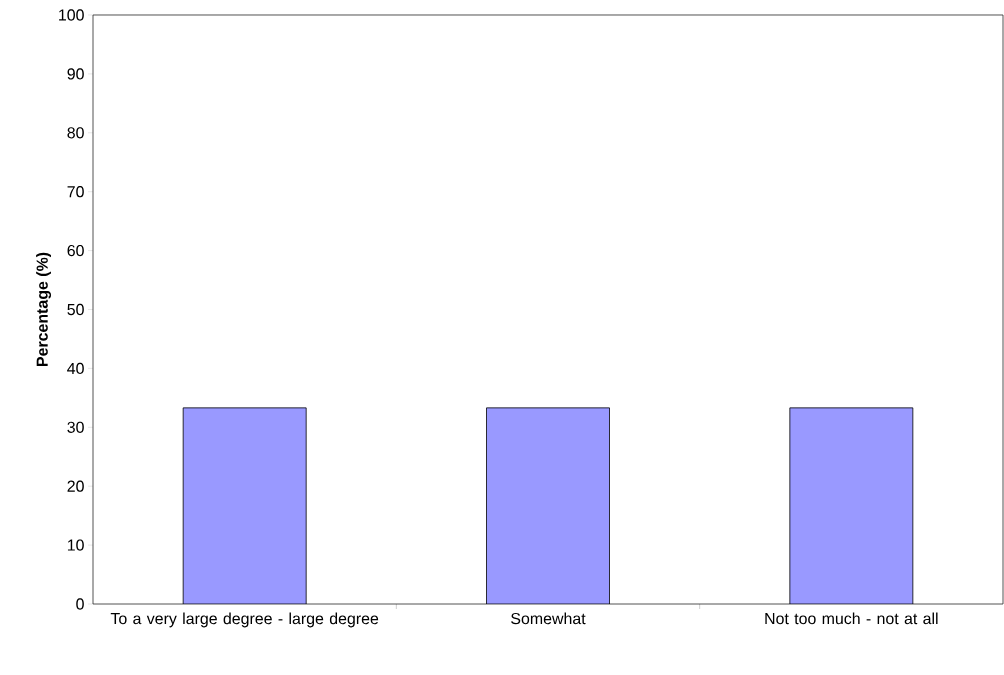 The image size is (1004, 675). I want to click on y-tick-label: 80, so click(75, 133).